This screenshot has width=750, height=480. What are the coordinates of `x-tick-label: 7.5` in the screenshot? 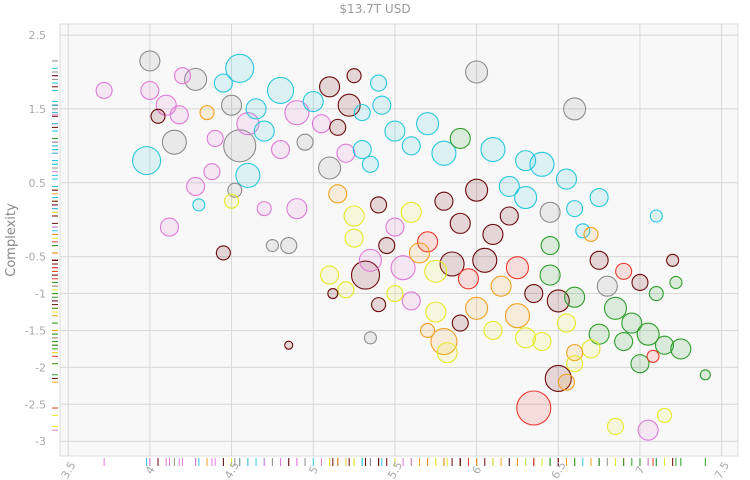 It's located at (722, 469).